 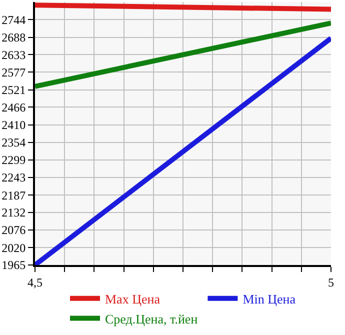 I want to click on legend-label: Min Цена, so click(x=269, y=298).